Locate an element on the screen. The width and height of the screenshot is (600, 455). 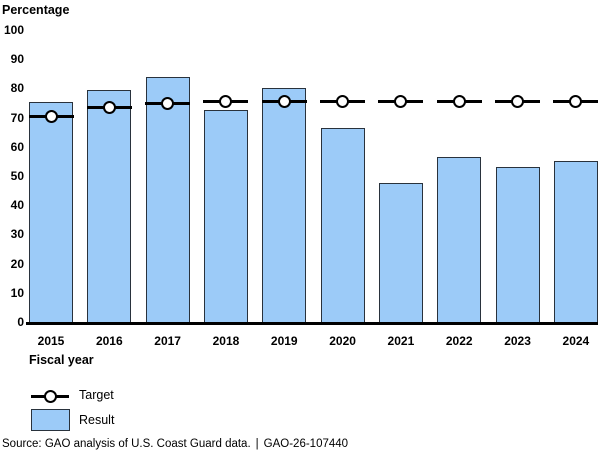
legend-label-result: Result is located at coordinates (97, 420).